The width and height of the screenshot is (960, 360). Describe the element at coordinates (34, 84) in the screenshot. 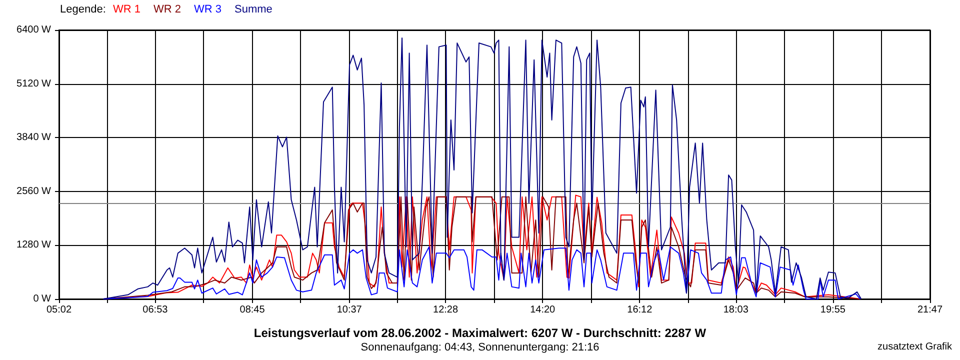

I see `y-tick-label: 5120 W` at that location.